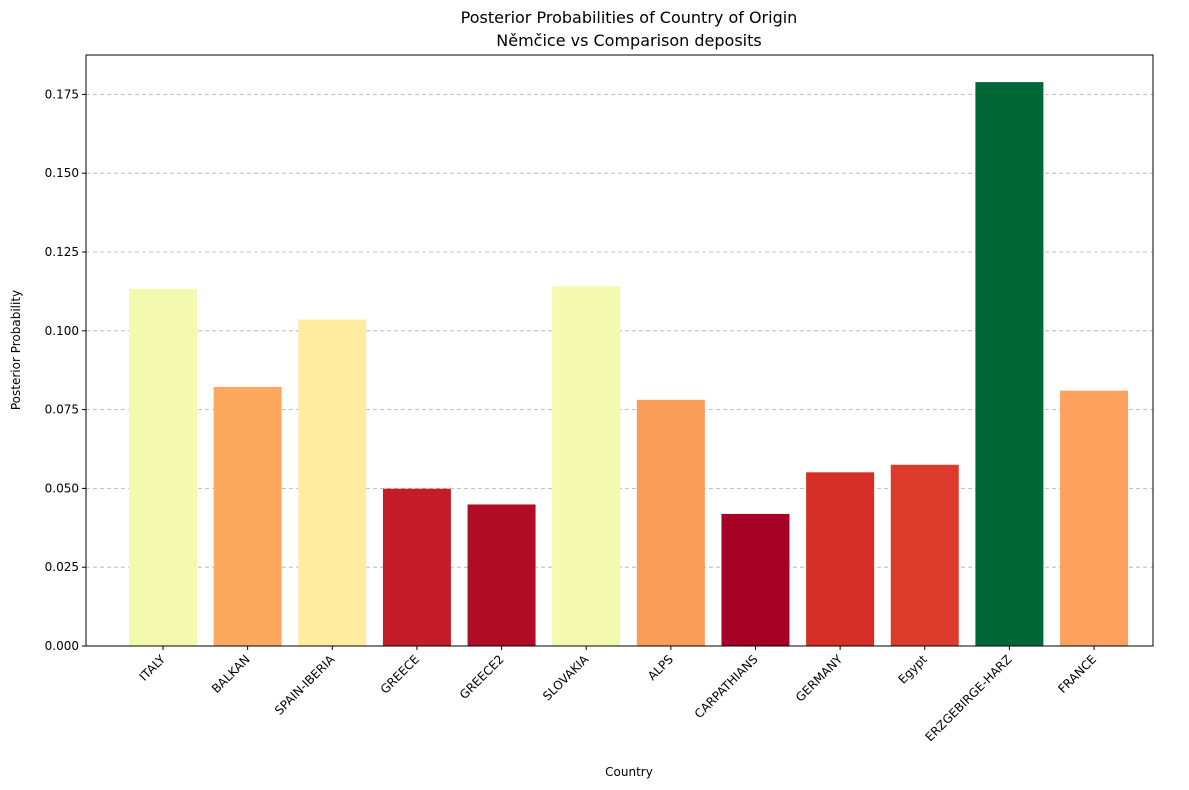  What do you see at coordinates (400, 674) in the screenshot?
I see `x-tick-label: GREECE` at bounding box center [400, 674].